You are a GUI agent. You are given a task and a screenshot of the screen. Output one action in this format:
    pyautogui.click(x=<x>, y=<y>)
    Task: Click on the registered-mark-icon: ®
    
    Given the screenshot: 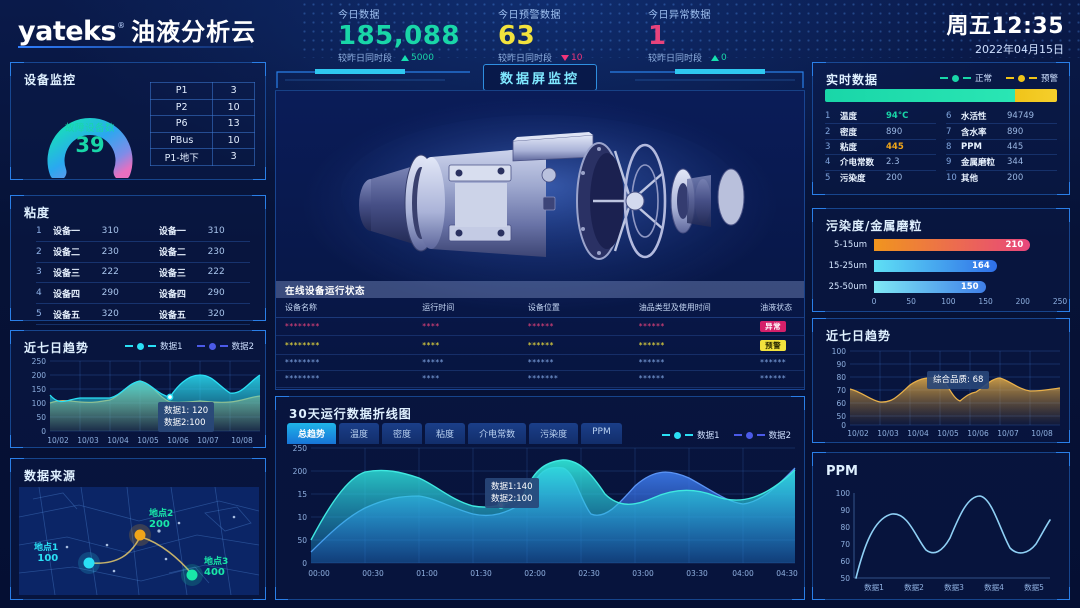 What is the action you would take?
    pyautogui.click(x=121, y=25)
    